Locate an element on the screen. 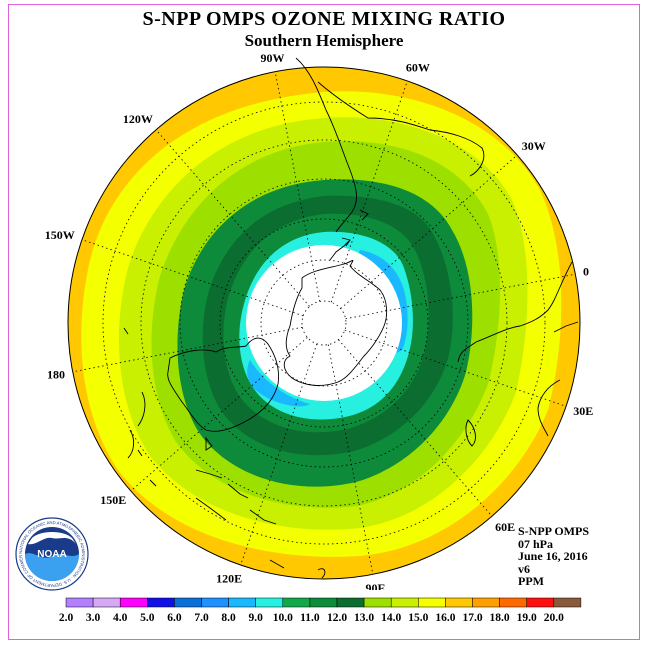 The image size is (648, 648). info-level: 07 hPa is located at coordinates (536, 543).